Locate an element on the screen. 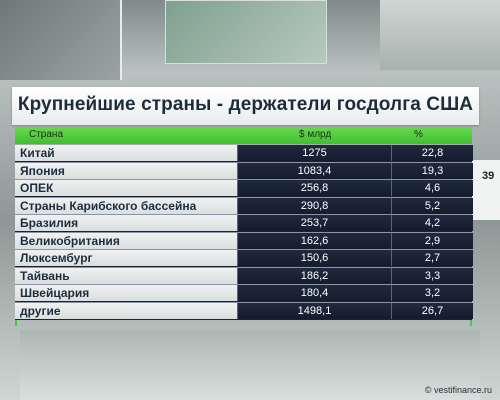  country-cell: ОПЕК is located at coordinates (126, 188).